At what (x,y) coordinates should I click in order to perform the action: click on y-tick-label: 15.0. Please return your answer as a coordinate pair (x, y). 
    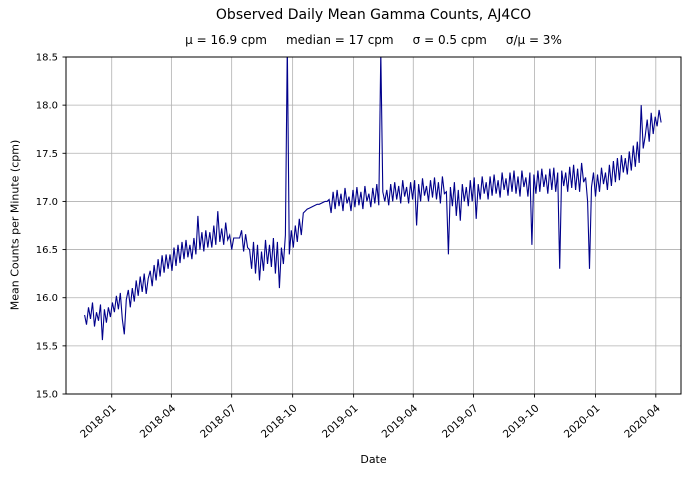
    Looking at the image, I should click on (47, 395).